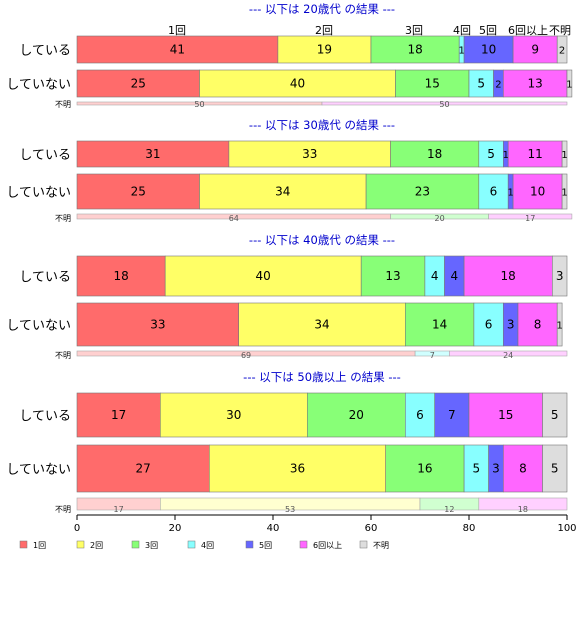 This screenshot has width=580, height=636. Describe the element at coordinates (469, 528) in the screenshot. I see `x-tick-label: 80` at that location.